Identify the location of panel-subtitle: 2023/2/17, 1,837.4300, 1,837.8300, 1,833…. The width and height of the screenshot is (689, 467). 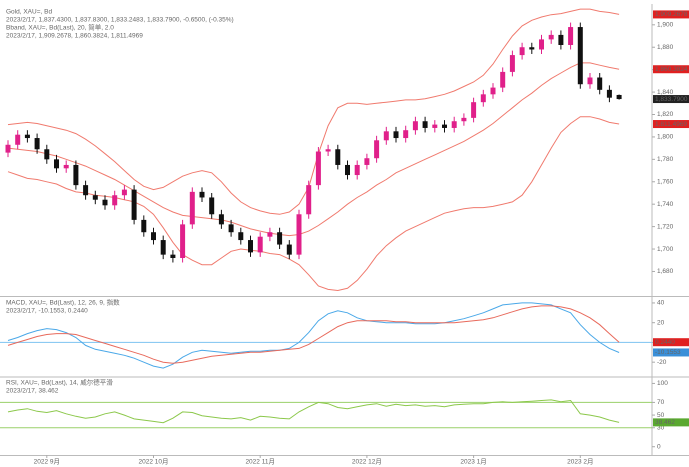
(120, 20).